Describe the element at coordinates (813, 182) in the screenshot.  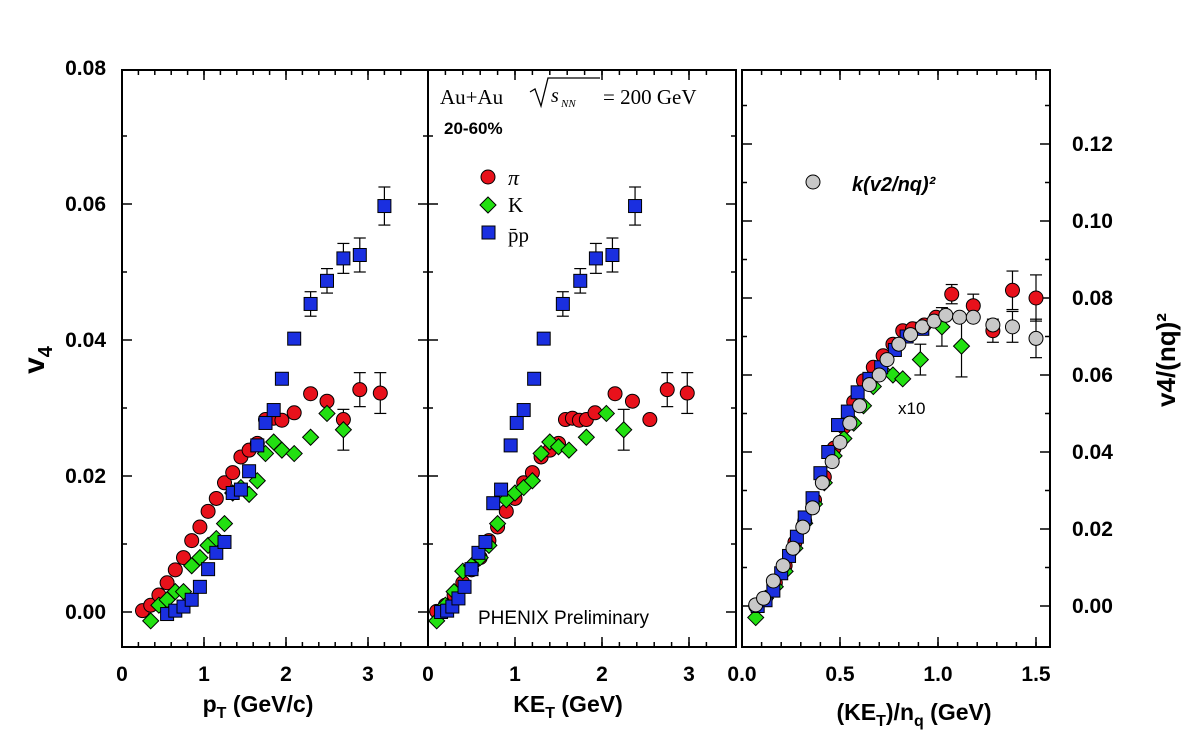
I see `legend-marker-scaled` at that location.